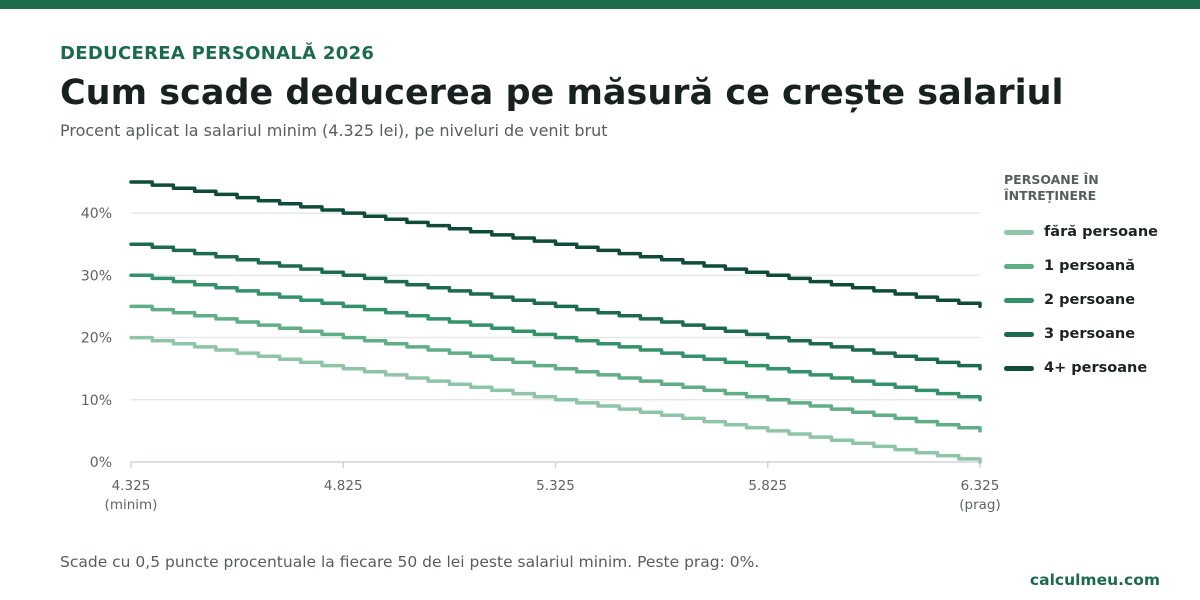 This screenshot has width=1200, height=600. Describe the element at coordinates (1090, 334) in the screenshot. I see `legend-label-3: 3 persoane` at that location.